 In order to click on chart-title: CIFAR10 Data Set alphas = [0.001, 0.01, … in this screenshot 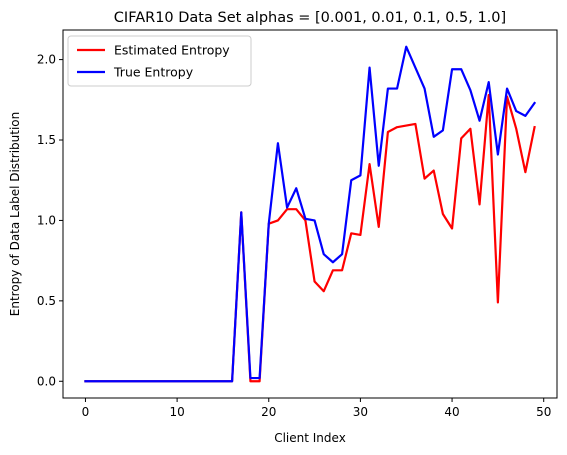, I will do `click(310, 18)`.